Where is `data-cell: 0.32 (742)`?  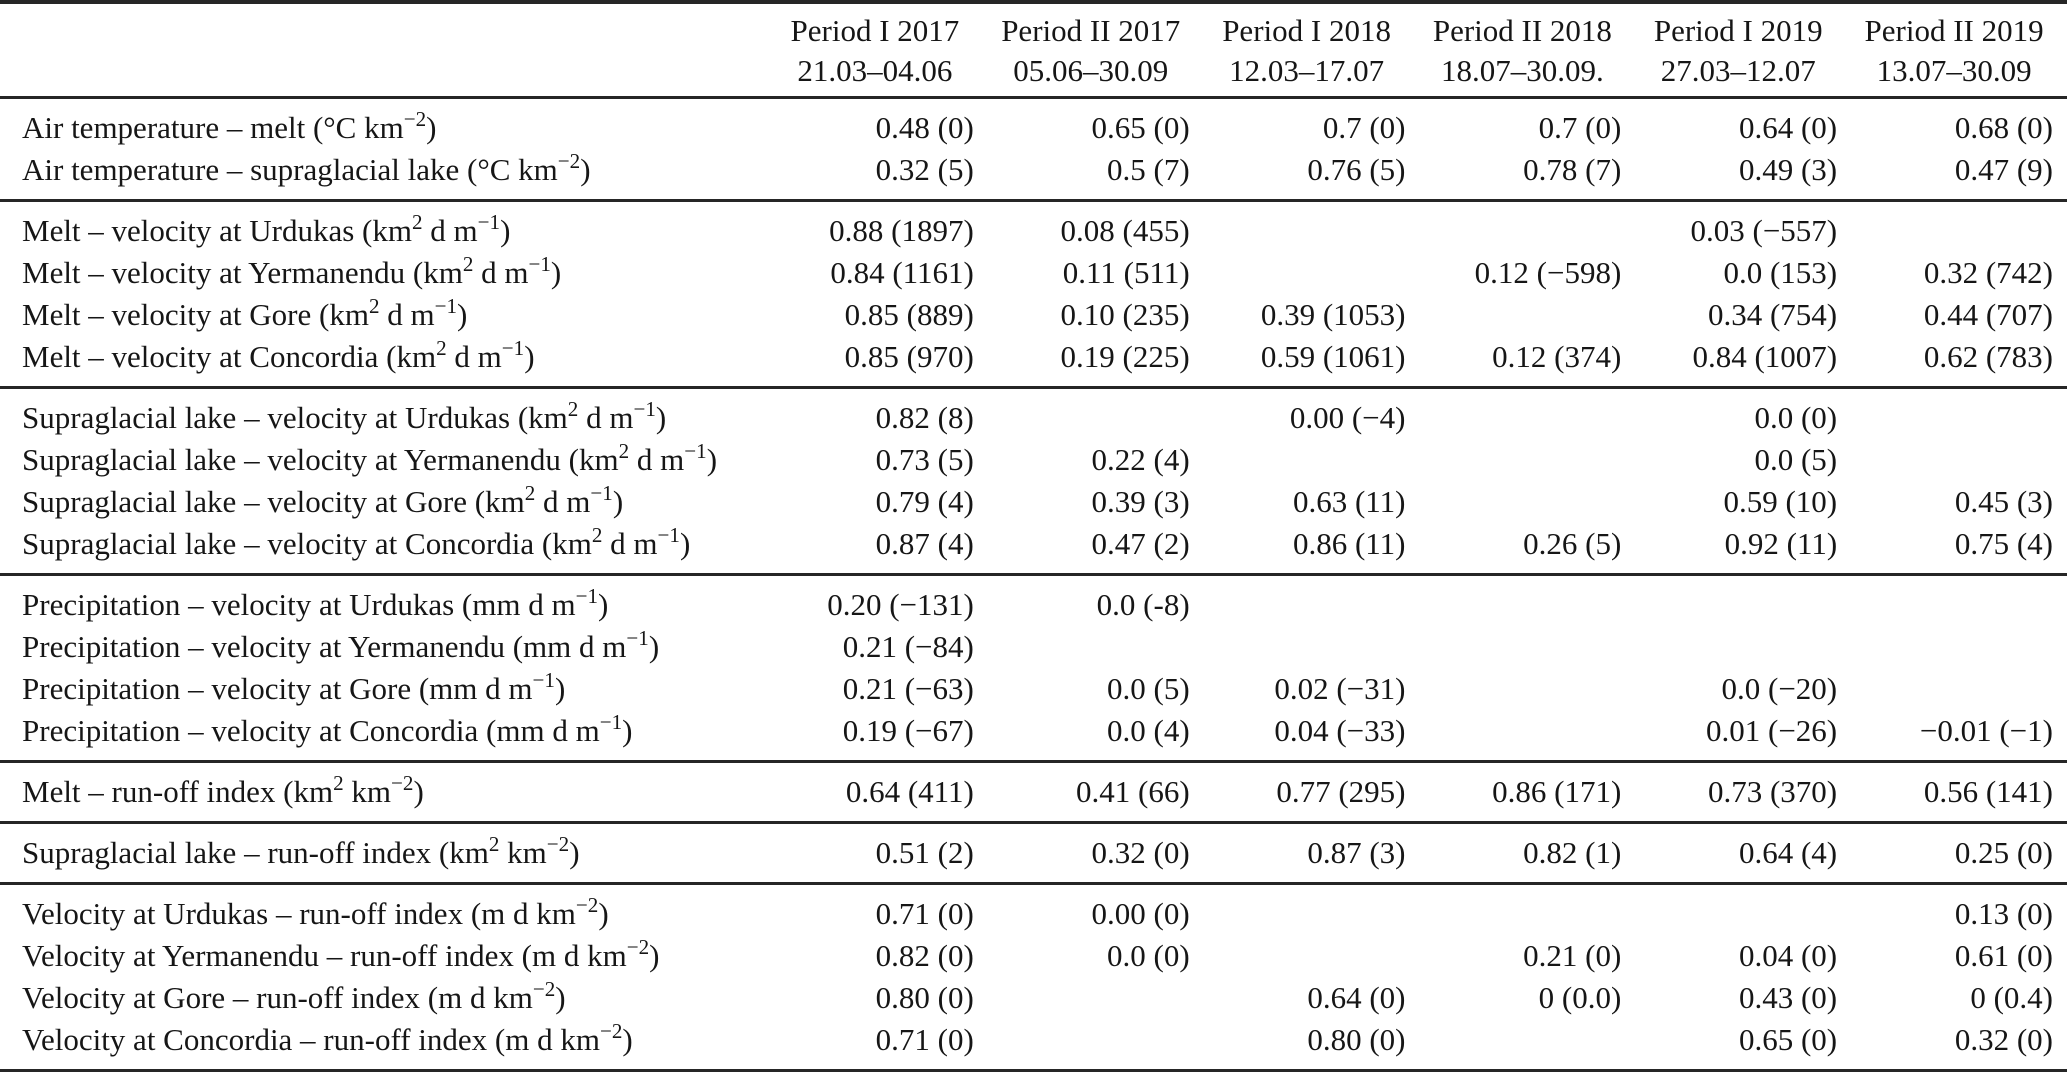
data-cell: 0.32 (742) is located at coordinates (1988, 272).